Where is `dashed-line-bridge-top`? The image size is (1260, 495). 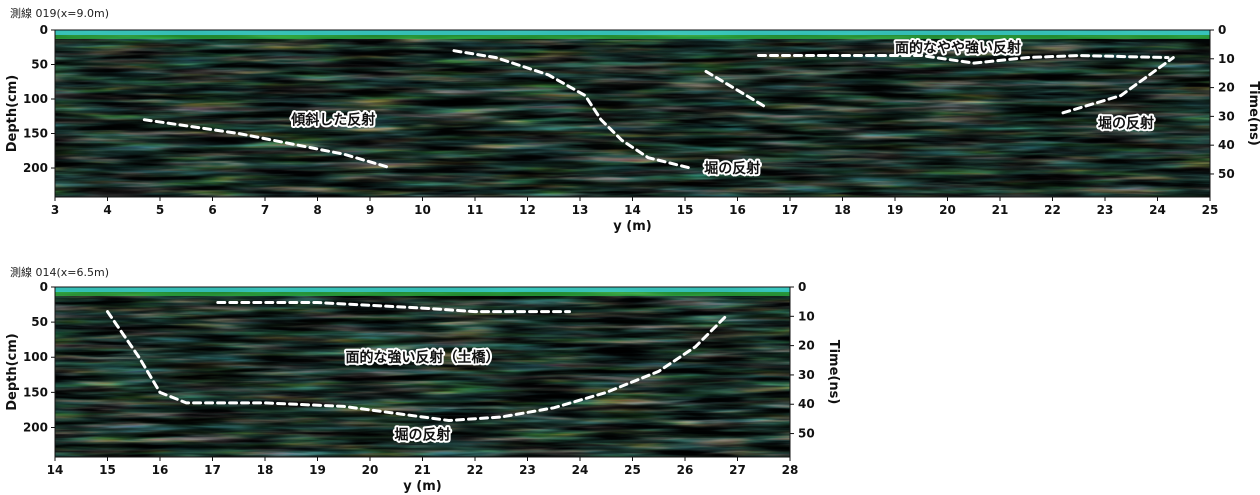 dashed-line-bridge-top is located at coordinates (393, 307).